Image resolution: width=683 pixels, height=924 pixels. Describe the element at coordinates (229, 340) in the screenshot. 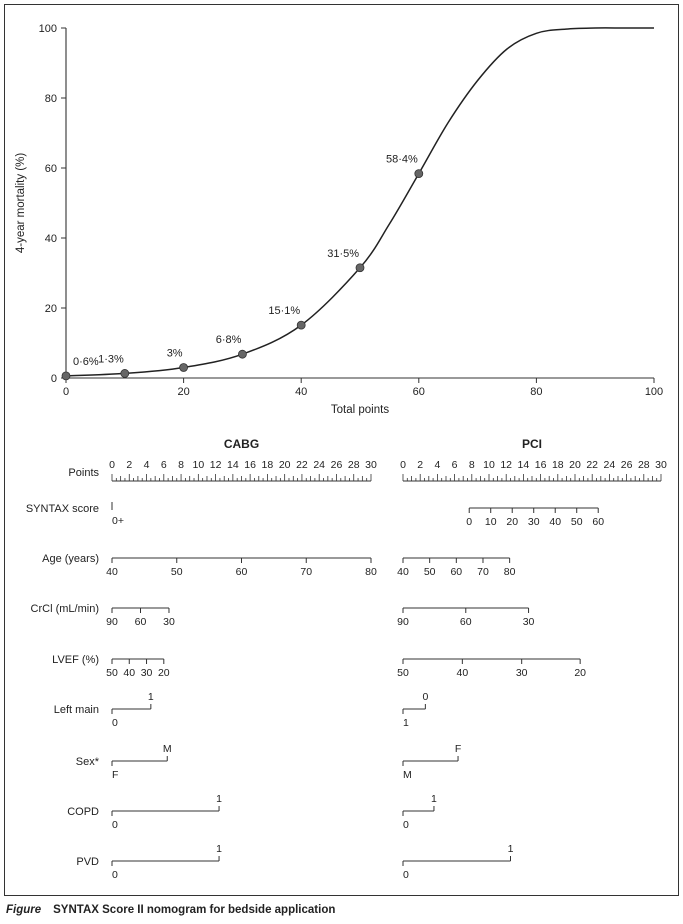

I see `data-point-label: 6·8%` at that location.